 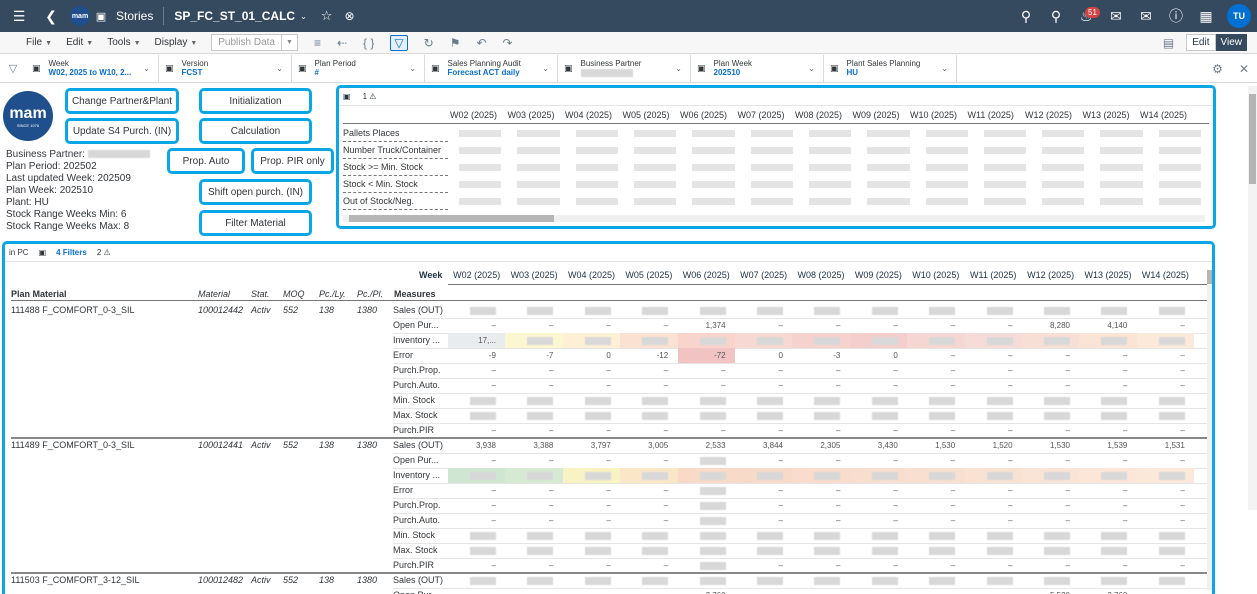 What do you see at coordinates (1243, 69) in the screenshot?
I see `close-filterbar-icon: ✕` at bounding box center [1243, 69].